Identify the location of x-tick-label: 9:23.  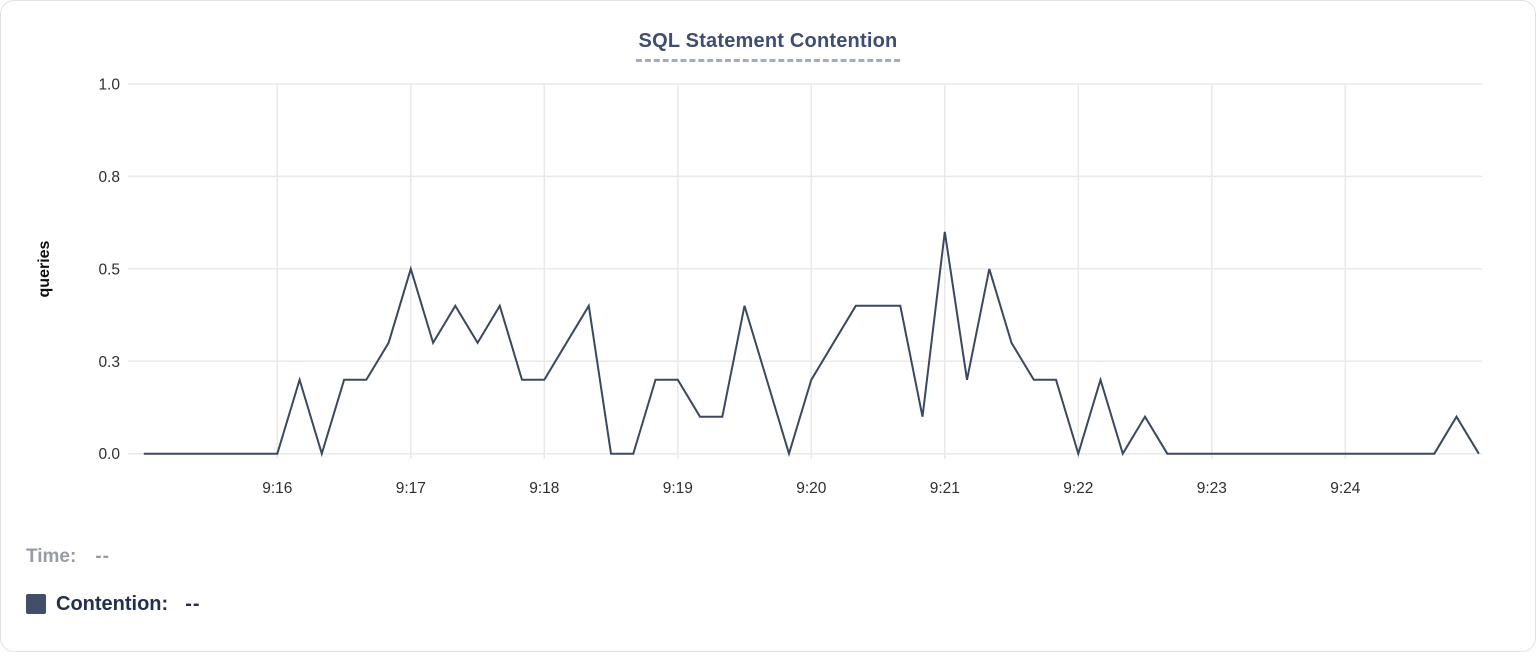
(1212, 488).